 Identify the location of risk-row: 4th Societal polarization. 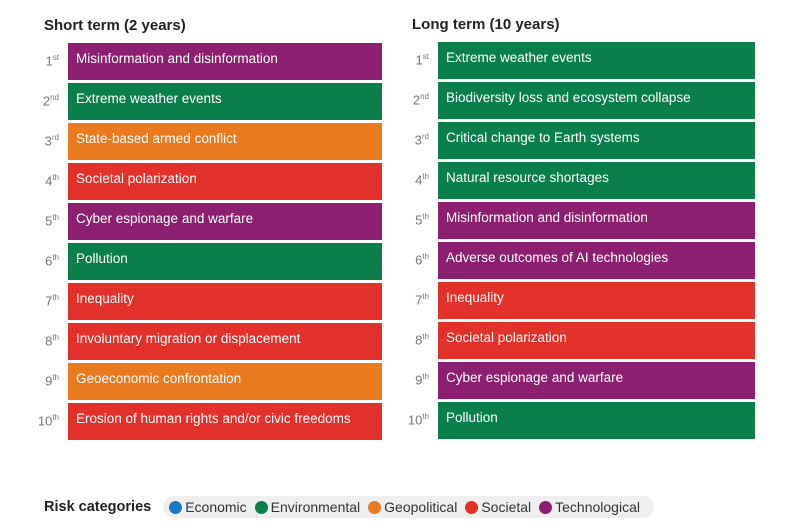
(206, 181).